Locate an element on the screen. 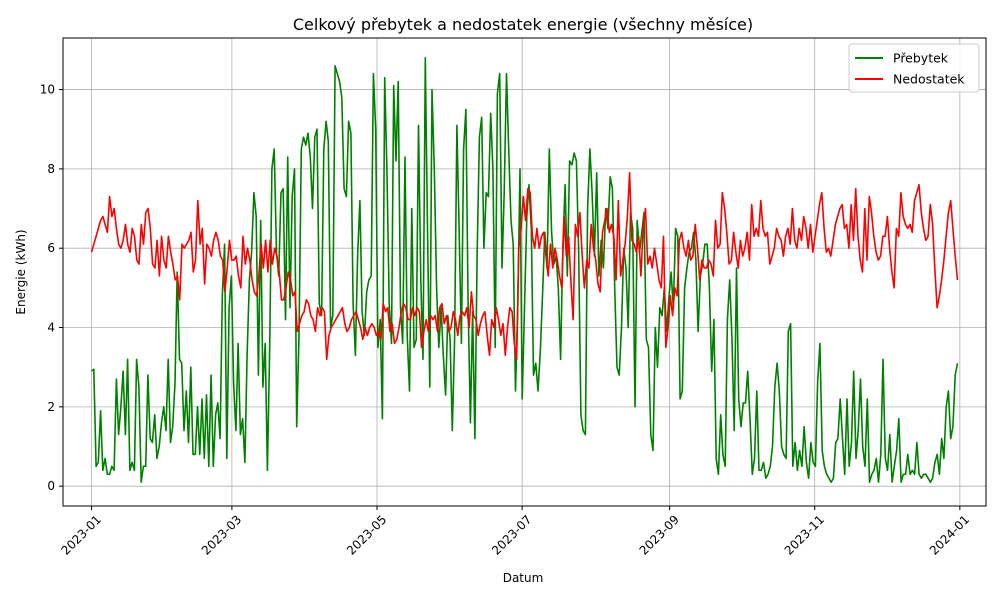 This screenshot has width=1000, height=600. y-axis-ticks: 0 2 4 6 8 10 is located at coordinates (51, 288).